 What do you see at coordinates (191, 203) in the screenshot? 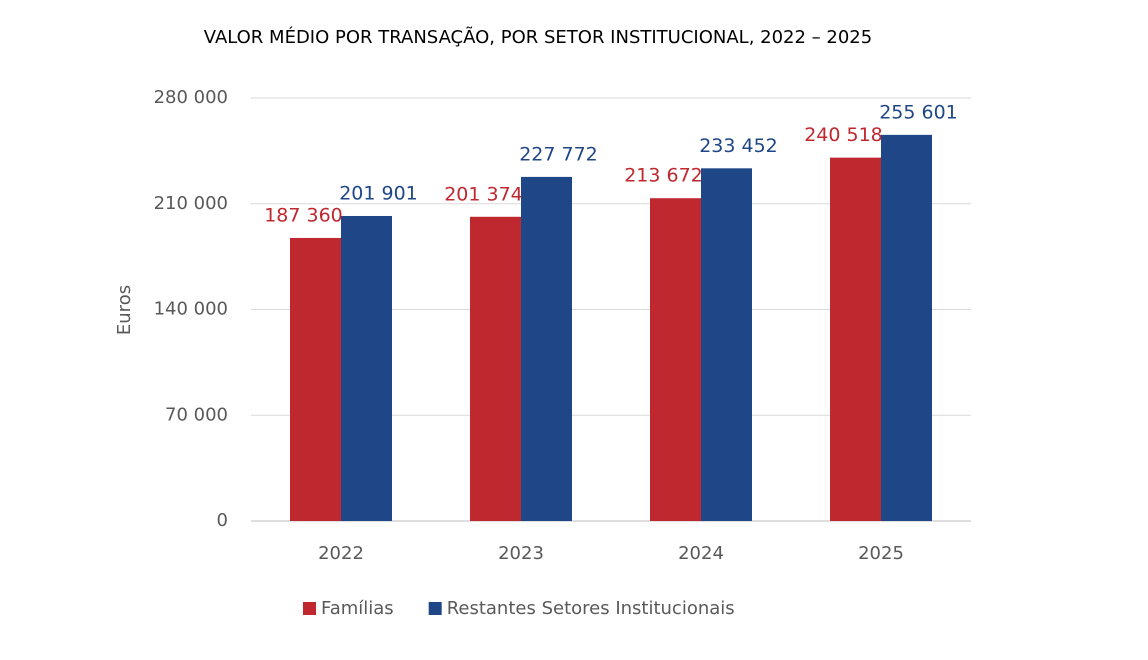
I see `y-tick-label: 210 000` at bounding box center [191, 203].